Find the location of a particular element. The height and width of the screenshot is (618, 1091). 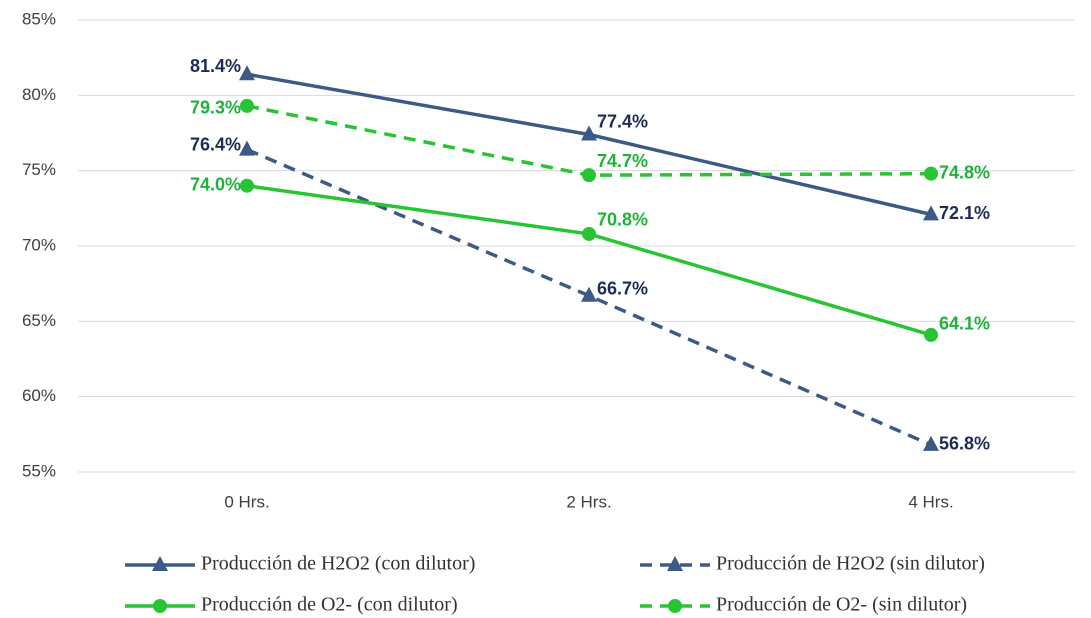

legend-label: Producción de O2- (con dilutor) is located at coordinates (329, 605).